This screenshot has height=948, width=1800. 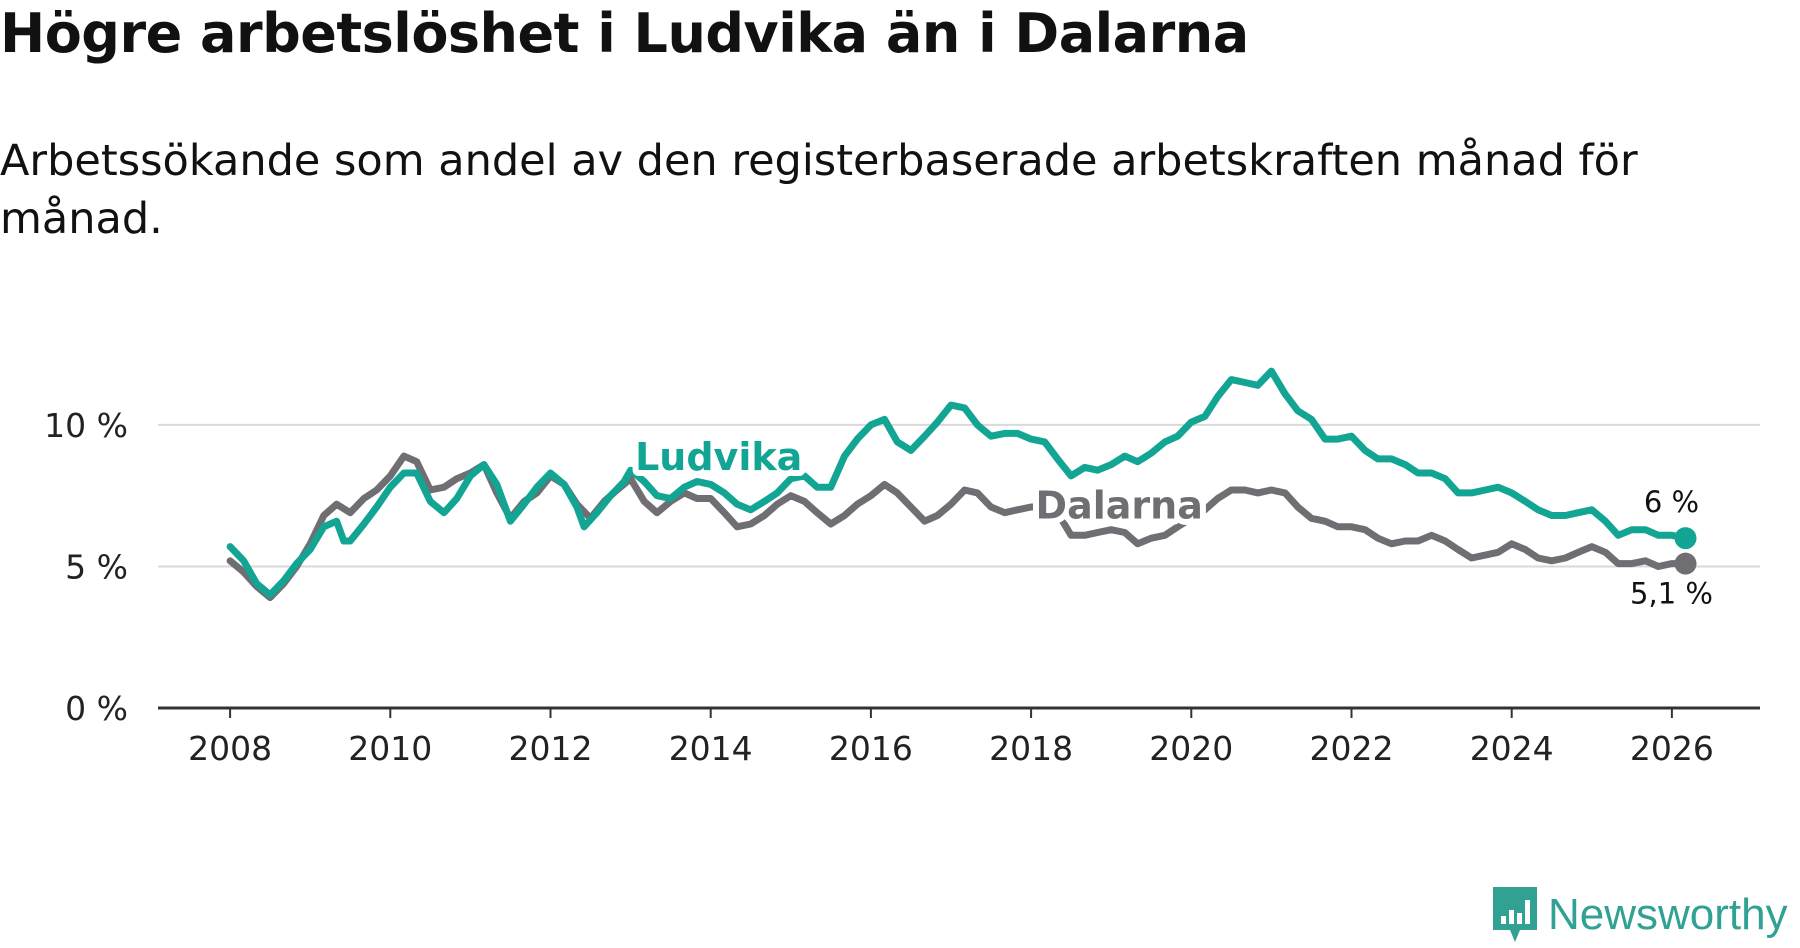 I want to click on x-tick-label-2018: 2018, so click(x=1031, y=748).